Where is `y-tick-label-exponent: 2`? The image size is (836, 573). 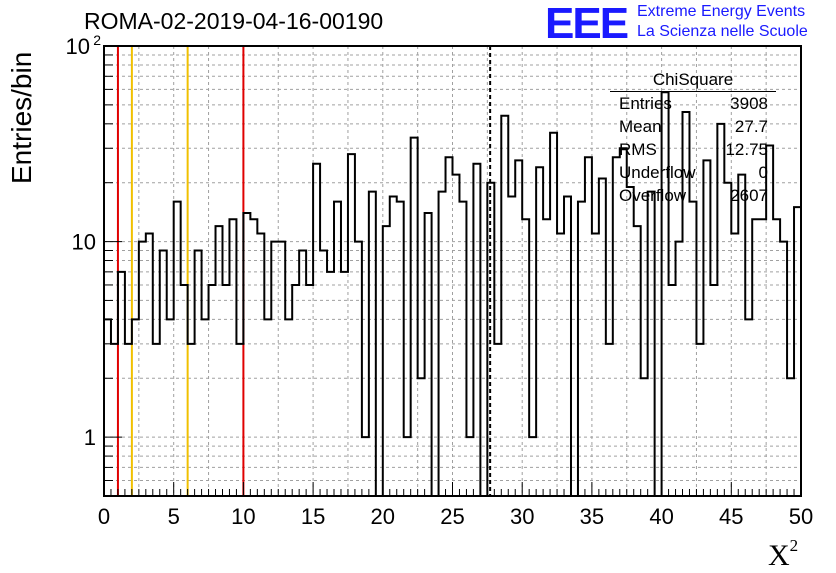 y-tick-label-exponent: 2 is located at coordinates (97, 40).